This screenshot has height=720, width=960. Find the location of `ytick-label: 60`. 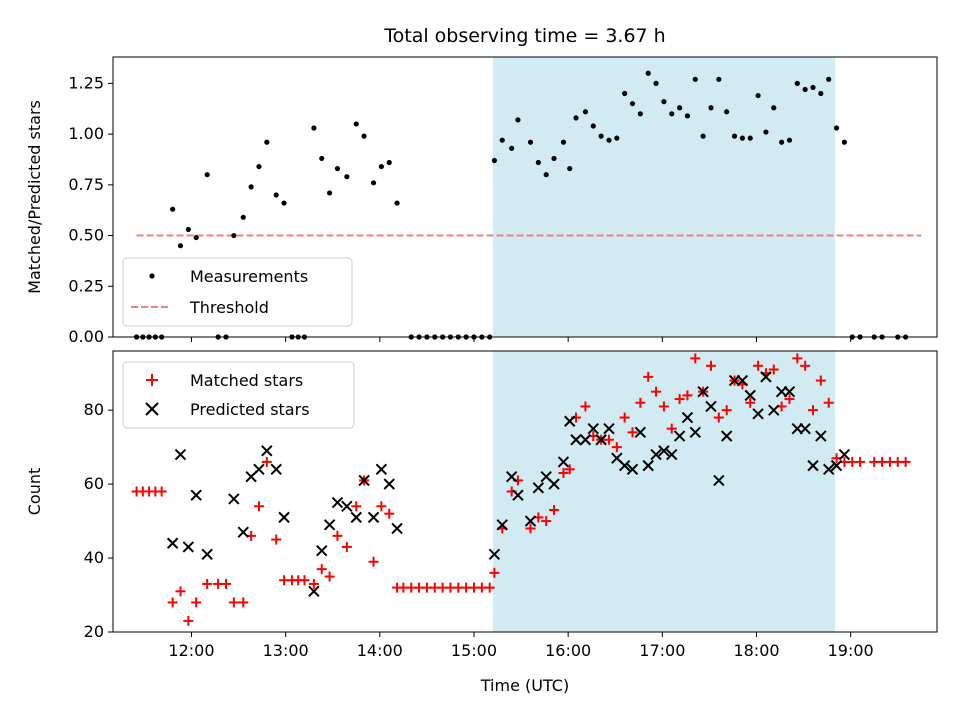

ytick-label: 60 is located at coordinates (94, 483).